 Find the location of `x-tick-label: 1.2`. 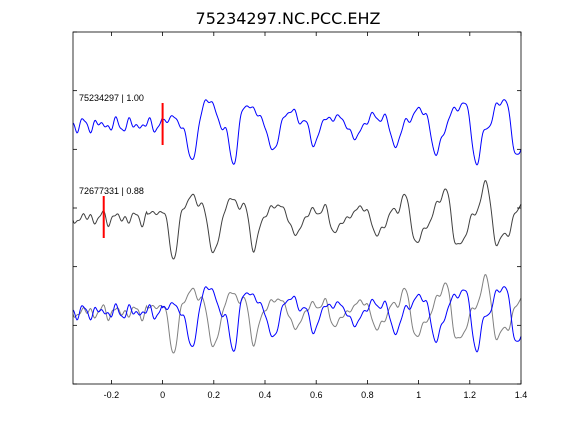

x-tick-label: 1.2 is located at coordinates (470, 395).